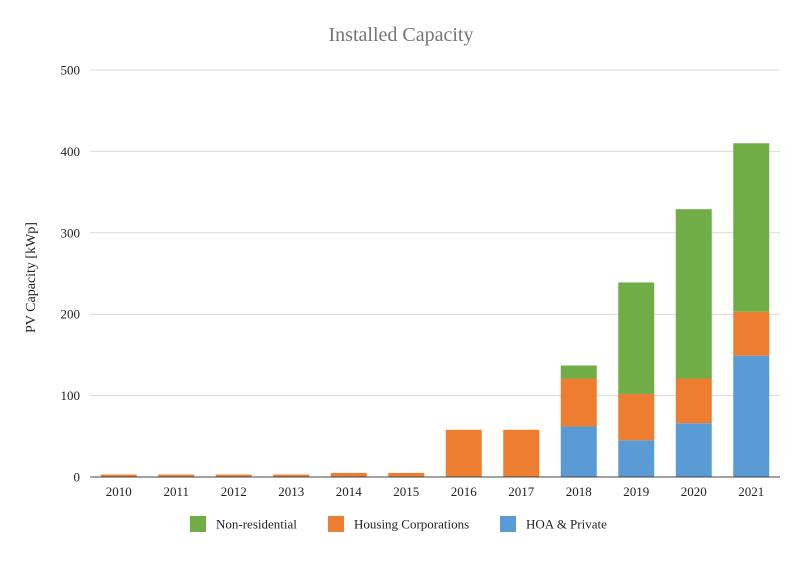 This screenshot has height=562, width=808. I want to click on bar-segment-hoa-private-2018, so click(578, 451).